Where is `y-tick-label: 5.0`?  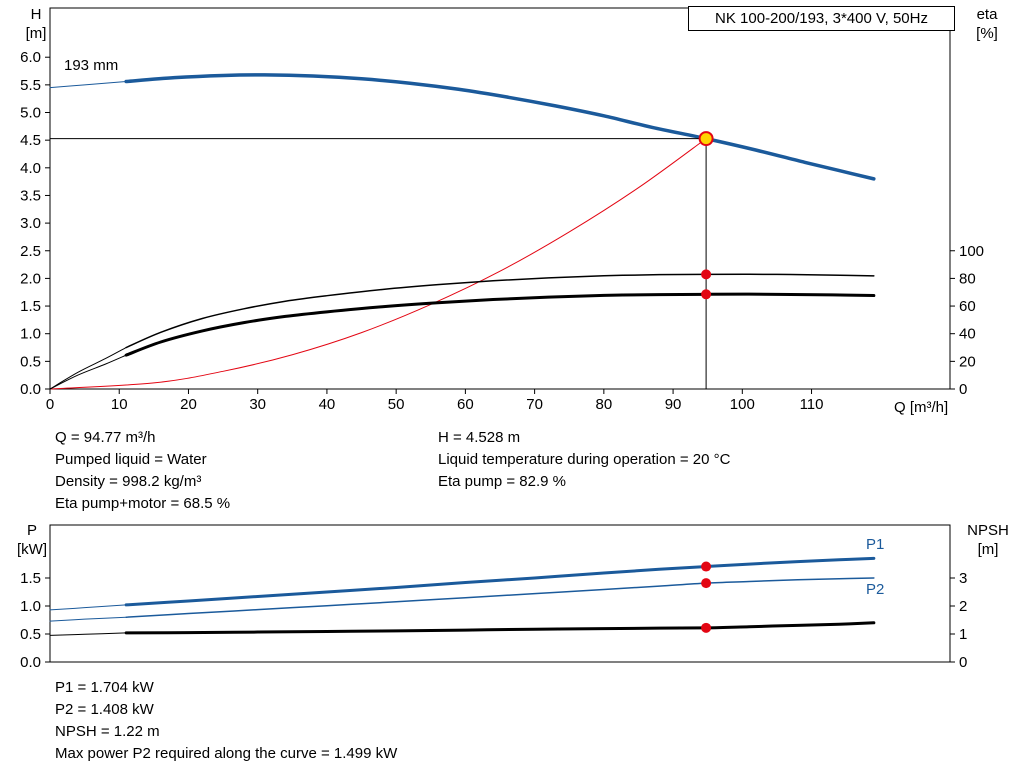
y-tick-label: 5.0 is located at coordinates (30, 113).